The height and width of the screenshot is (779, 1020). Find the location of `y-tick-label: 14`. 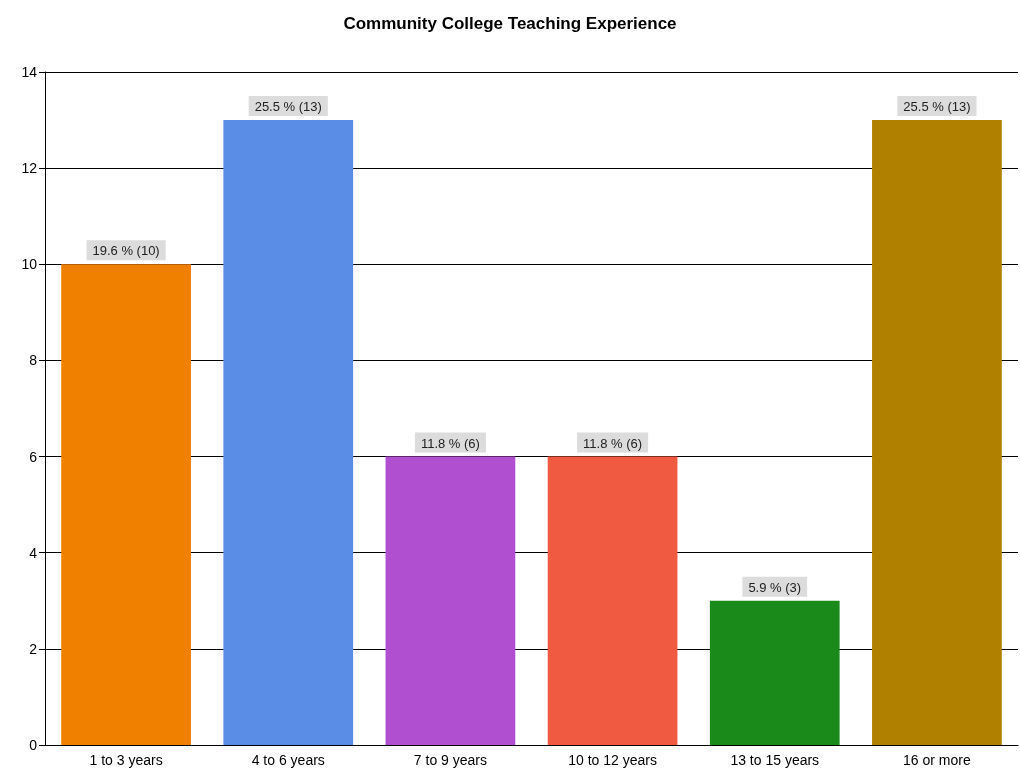

y-tick-label: 14 is located at coordinates (29, 72).